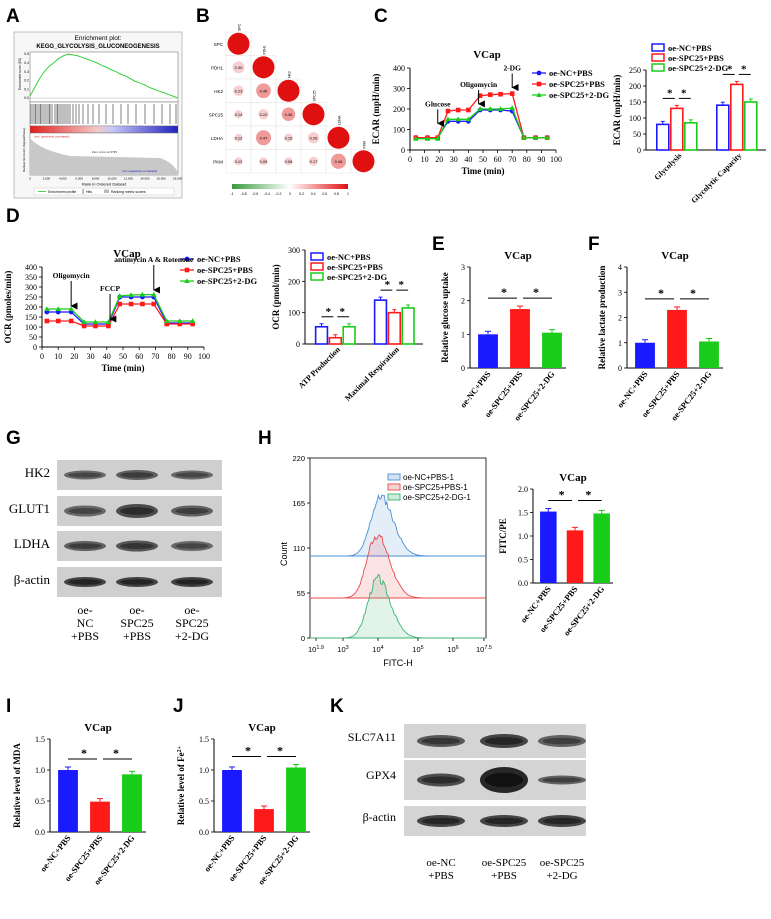 The height and width of the screenshot is (919, 771). What do you see at coordinates (110, 288) in the screenshot?
I see `injection-arrow-label: FCCP` at bounding box center [110, 288].